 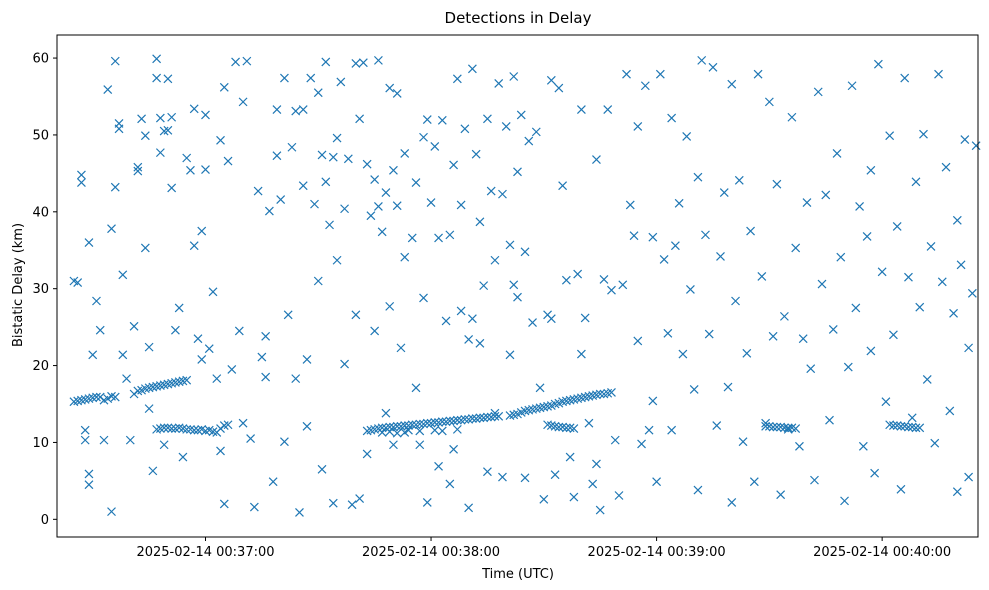 I want to click on x-tick-label: 2025-02-14 00:37:00, so click(x=205, y=552).